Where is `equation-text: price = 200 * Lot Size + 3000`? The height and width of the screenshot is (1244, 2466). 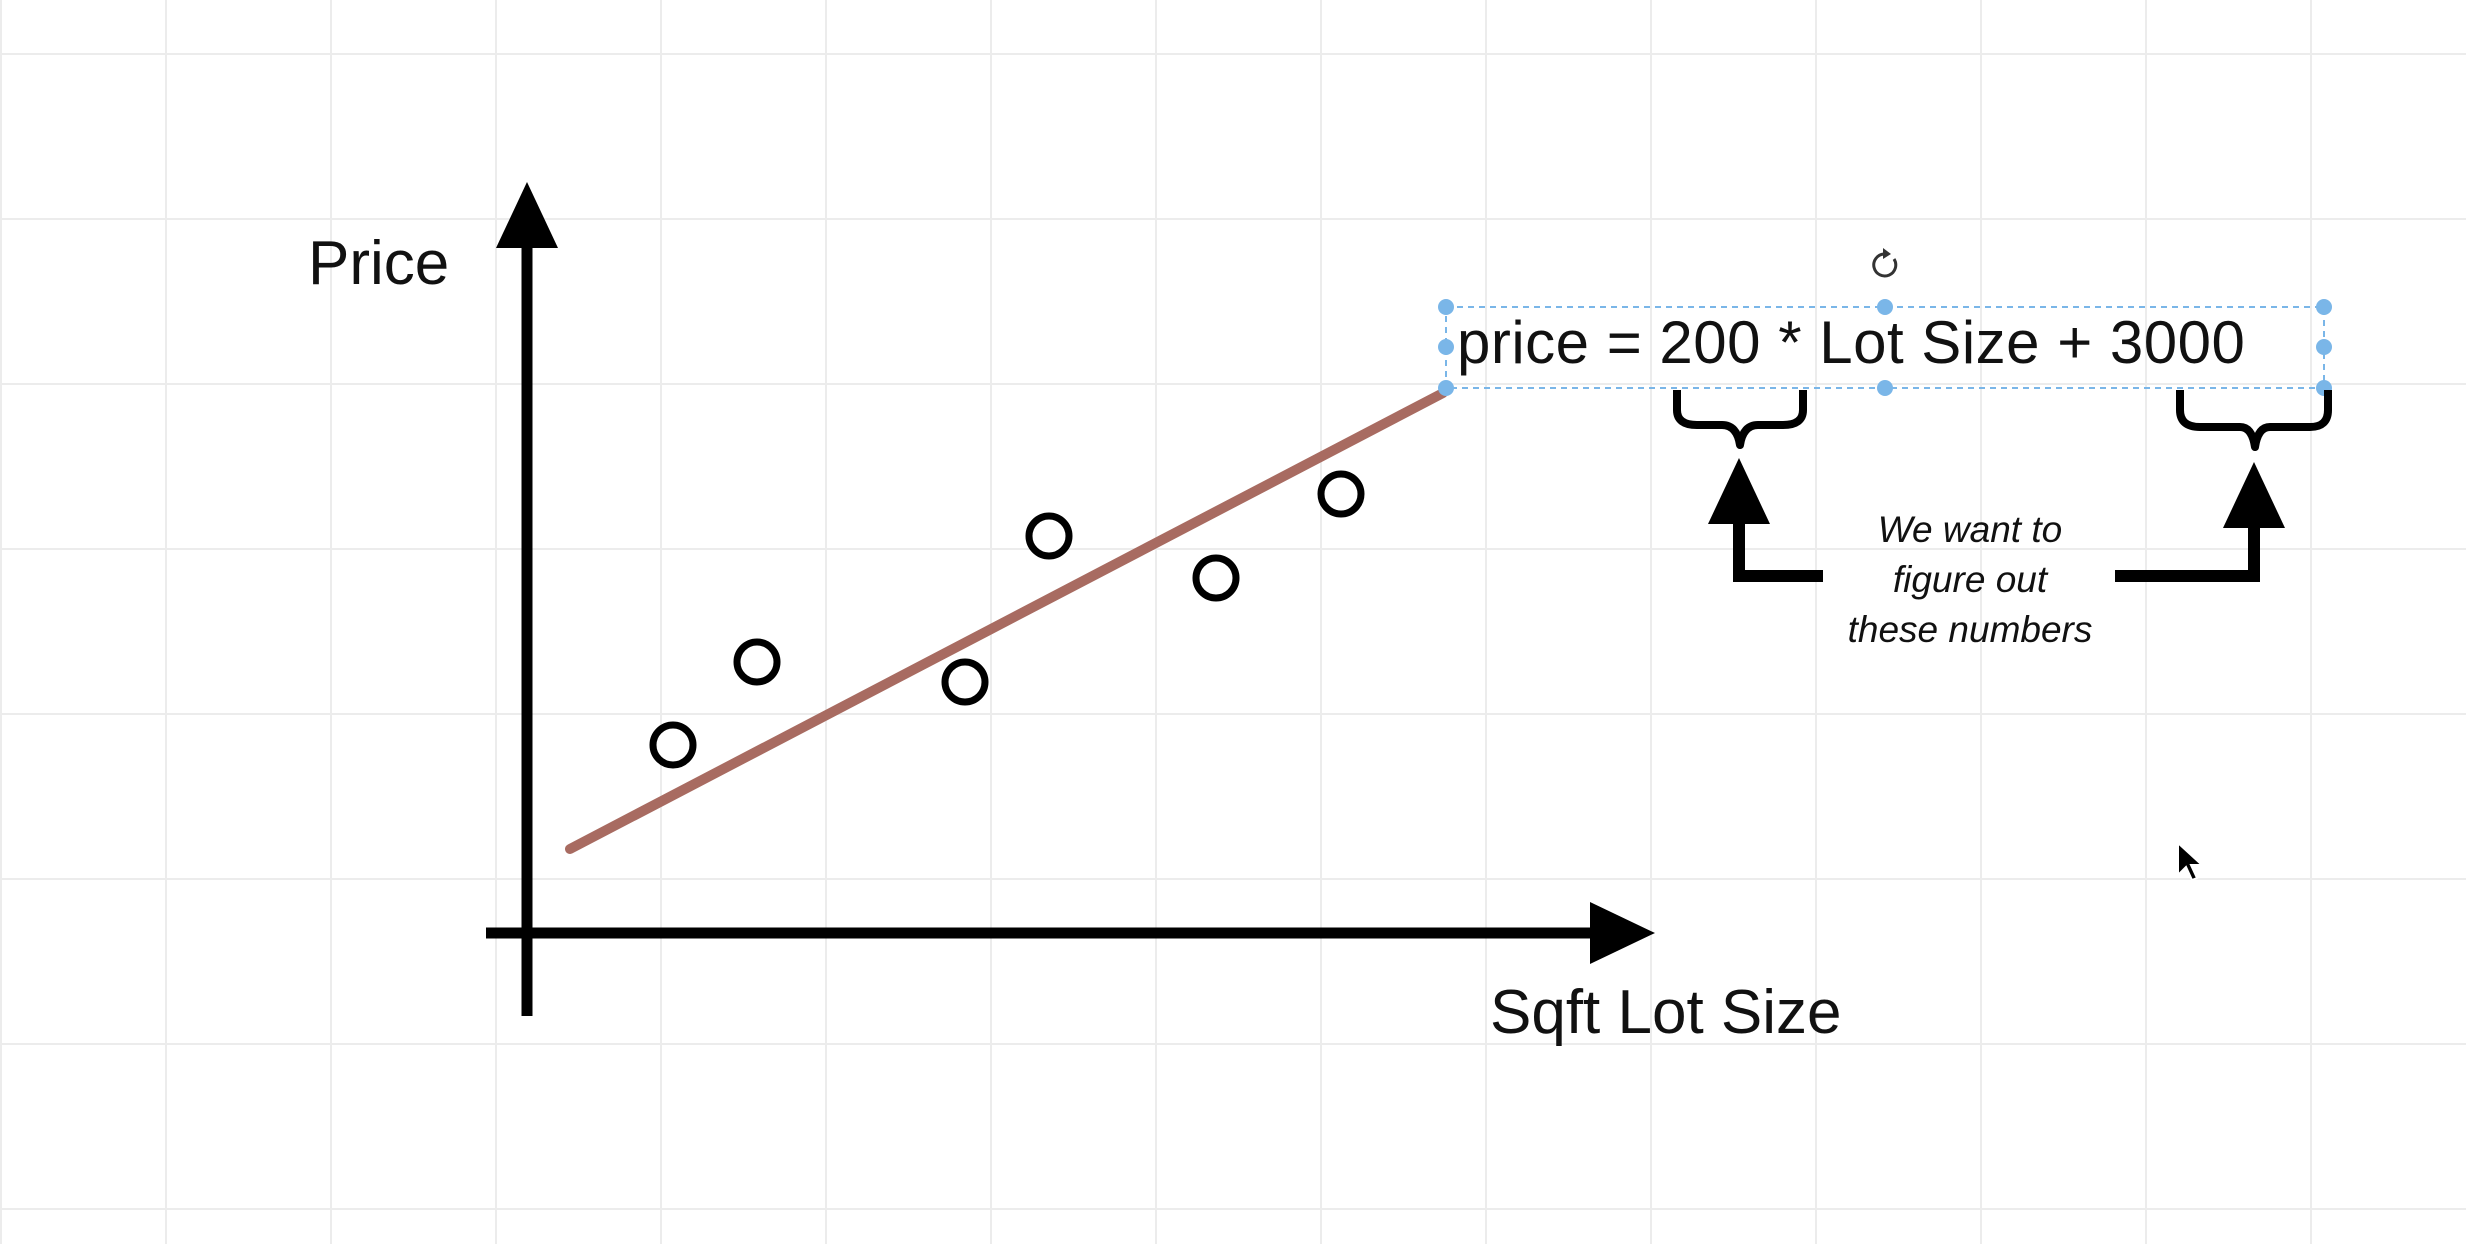
equation-text: price = 200 * Lot Size + 3000 is located at coordinates (1851, 342).